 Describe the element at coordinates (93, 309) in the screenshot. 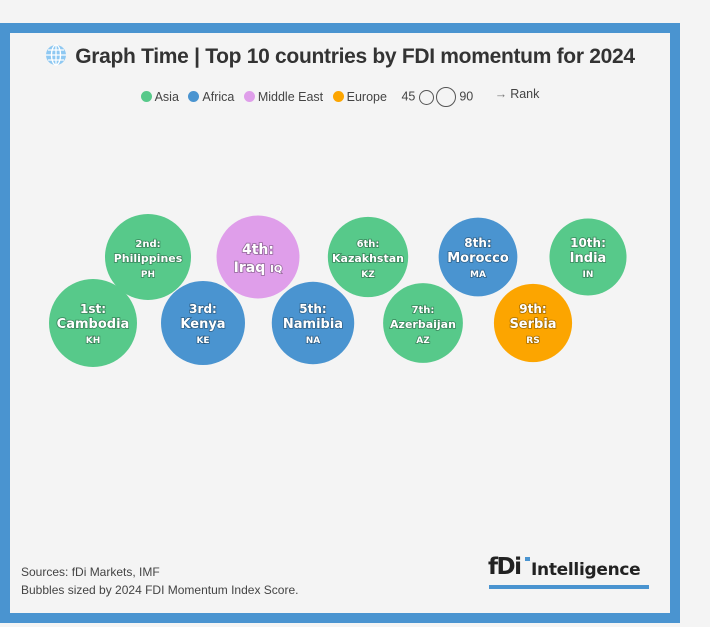

I see `bubble-rank-label: 1st:` at that location.